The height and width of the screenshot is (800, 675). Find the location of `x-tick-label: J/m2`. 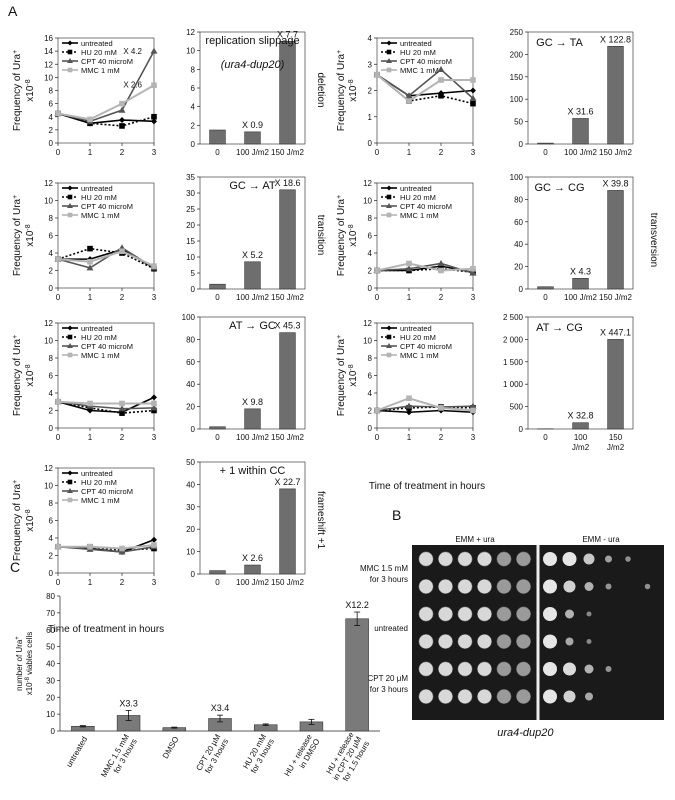

x-tick-label: J/m2 is located at coordinates (581, 447).